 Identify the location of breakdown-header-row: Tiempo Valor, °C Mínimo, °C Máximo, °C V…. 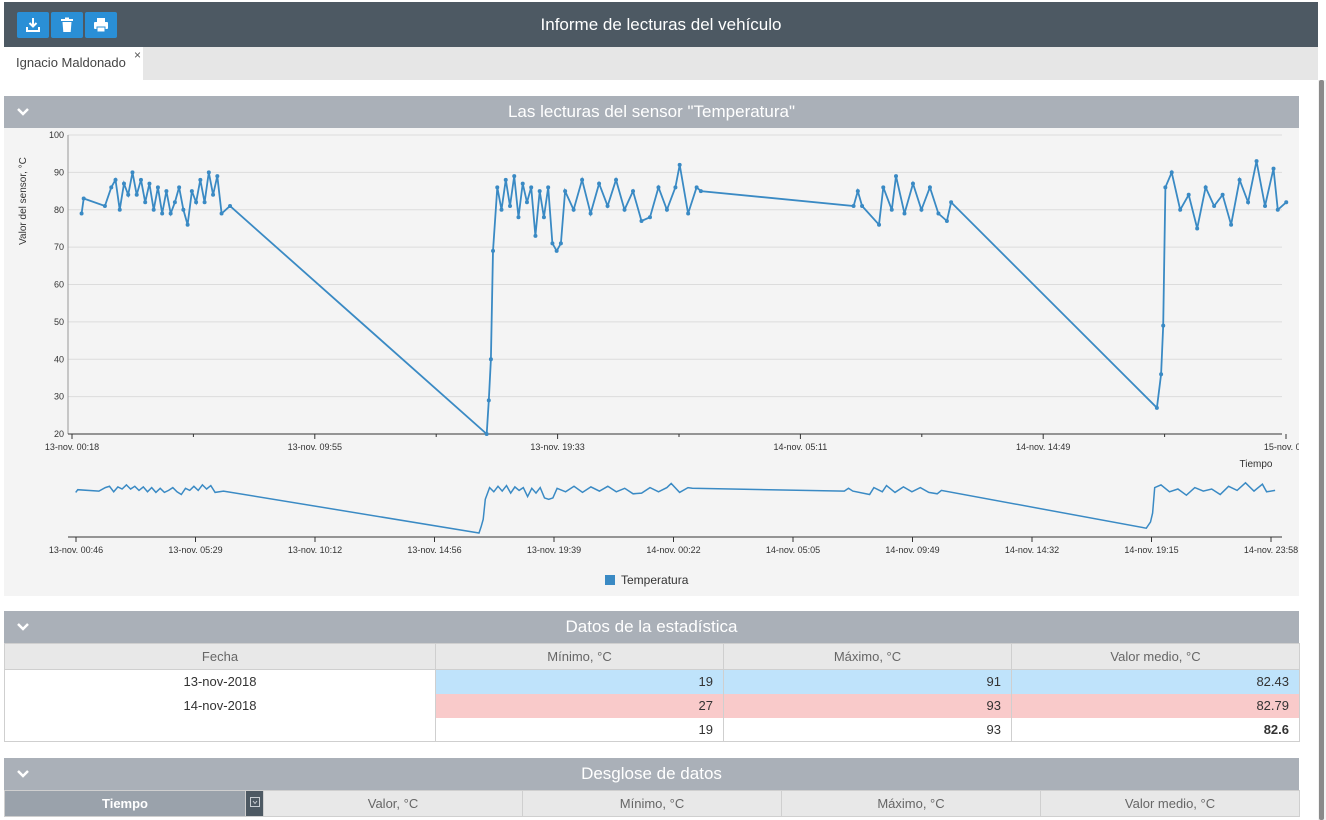
(652, 803).